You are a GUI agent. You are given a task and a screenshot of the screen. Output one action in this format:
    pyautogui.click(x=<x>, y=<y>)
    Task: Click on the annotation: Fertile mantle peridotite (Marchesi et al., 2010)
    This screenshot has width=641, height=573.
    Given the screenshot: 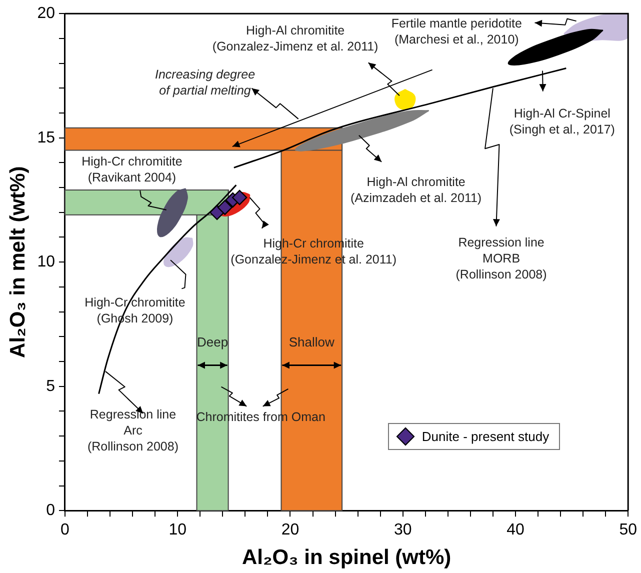 What is the action you would take?
    pyautogui.click(x=456, y=31)
    